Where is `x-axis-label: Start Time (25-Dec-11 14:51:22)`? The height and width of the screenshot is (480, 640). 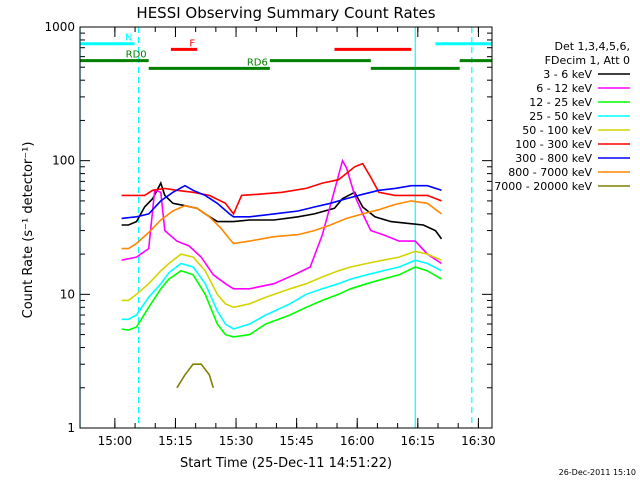
x-axis-label: Start Time (25-Dec-11 14:51:22) is located at coordinates (286, 463).